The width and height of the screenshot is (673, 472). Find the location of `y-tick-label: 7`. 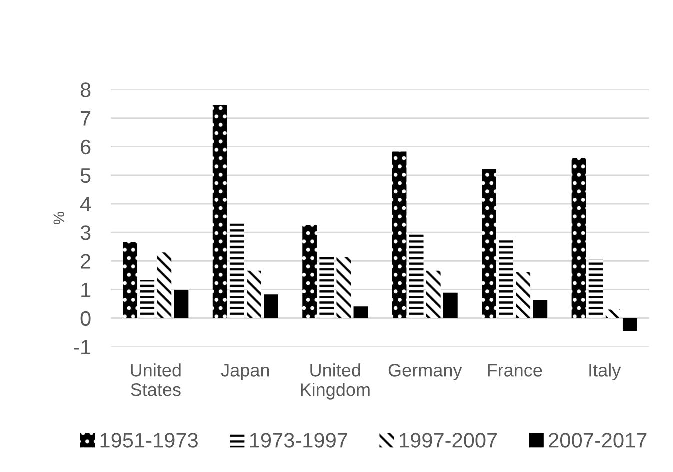

y-tick-label: 7 is located at coordinates (86, 118).